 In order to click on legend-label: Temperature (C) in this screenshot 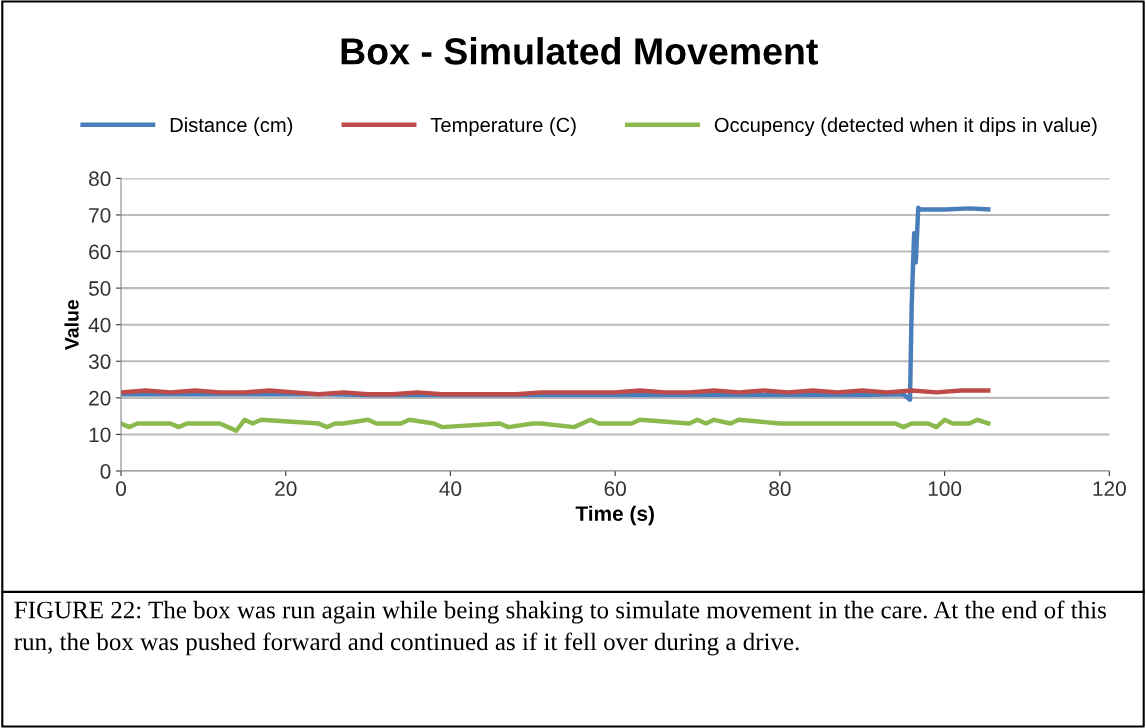, I will do `click(503, 127)`.